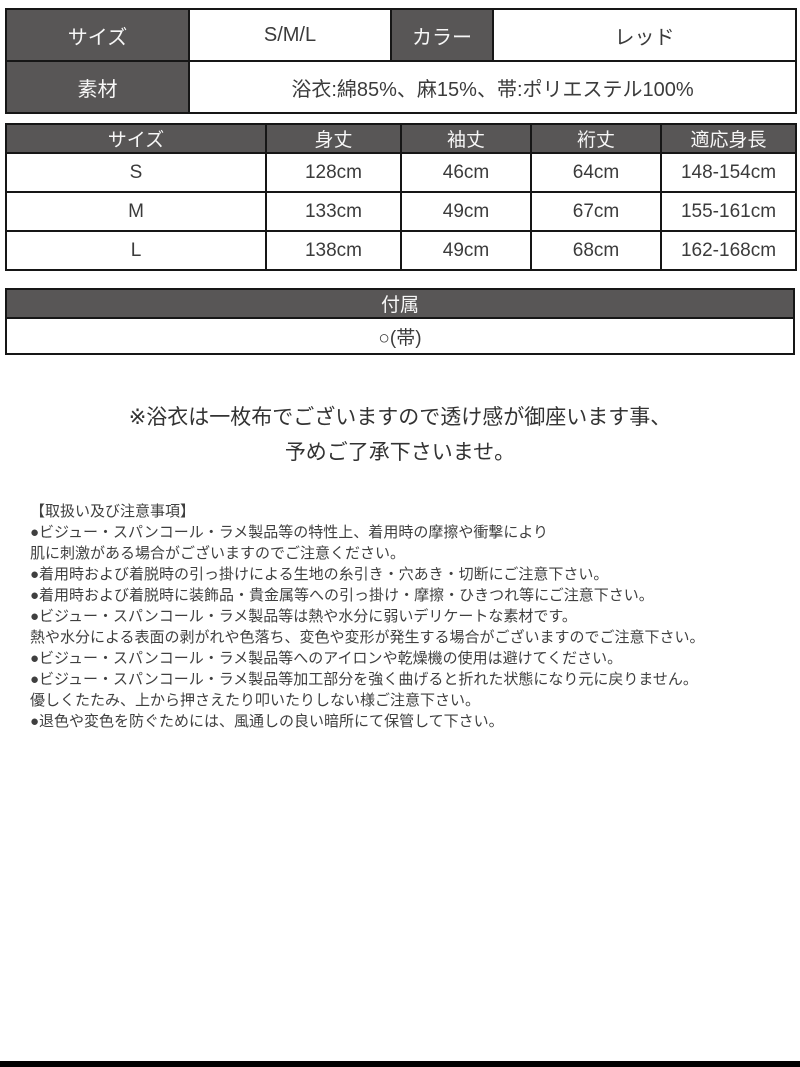  I want to click on handling-line: ●ビジュー・スパンコール・ラメ製品等は熱や水分に弱いデリケートな素材です。, so click(303, 616).